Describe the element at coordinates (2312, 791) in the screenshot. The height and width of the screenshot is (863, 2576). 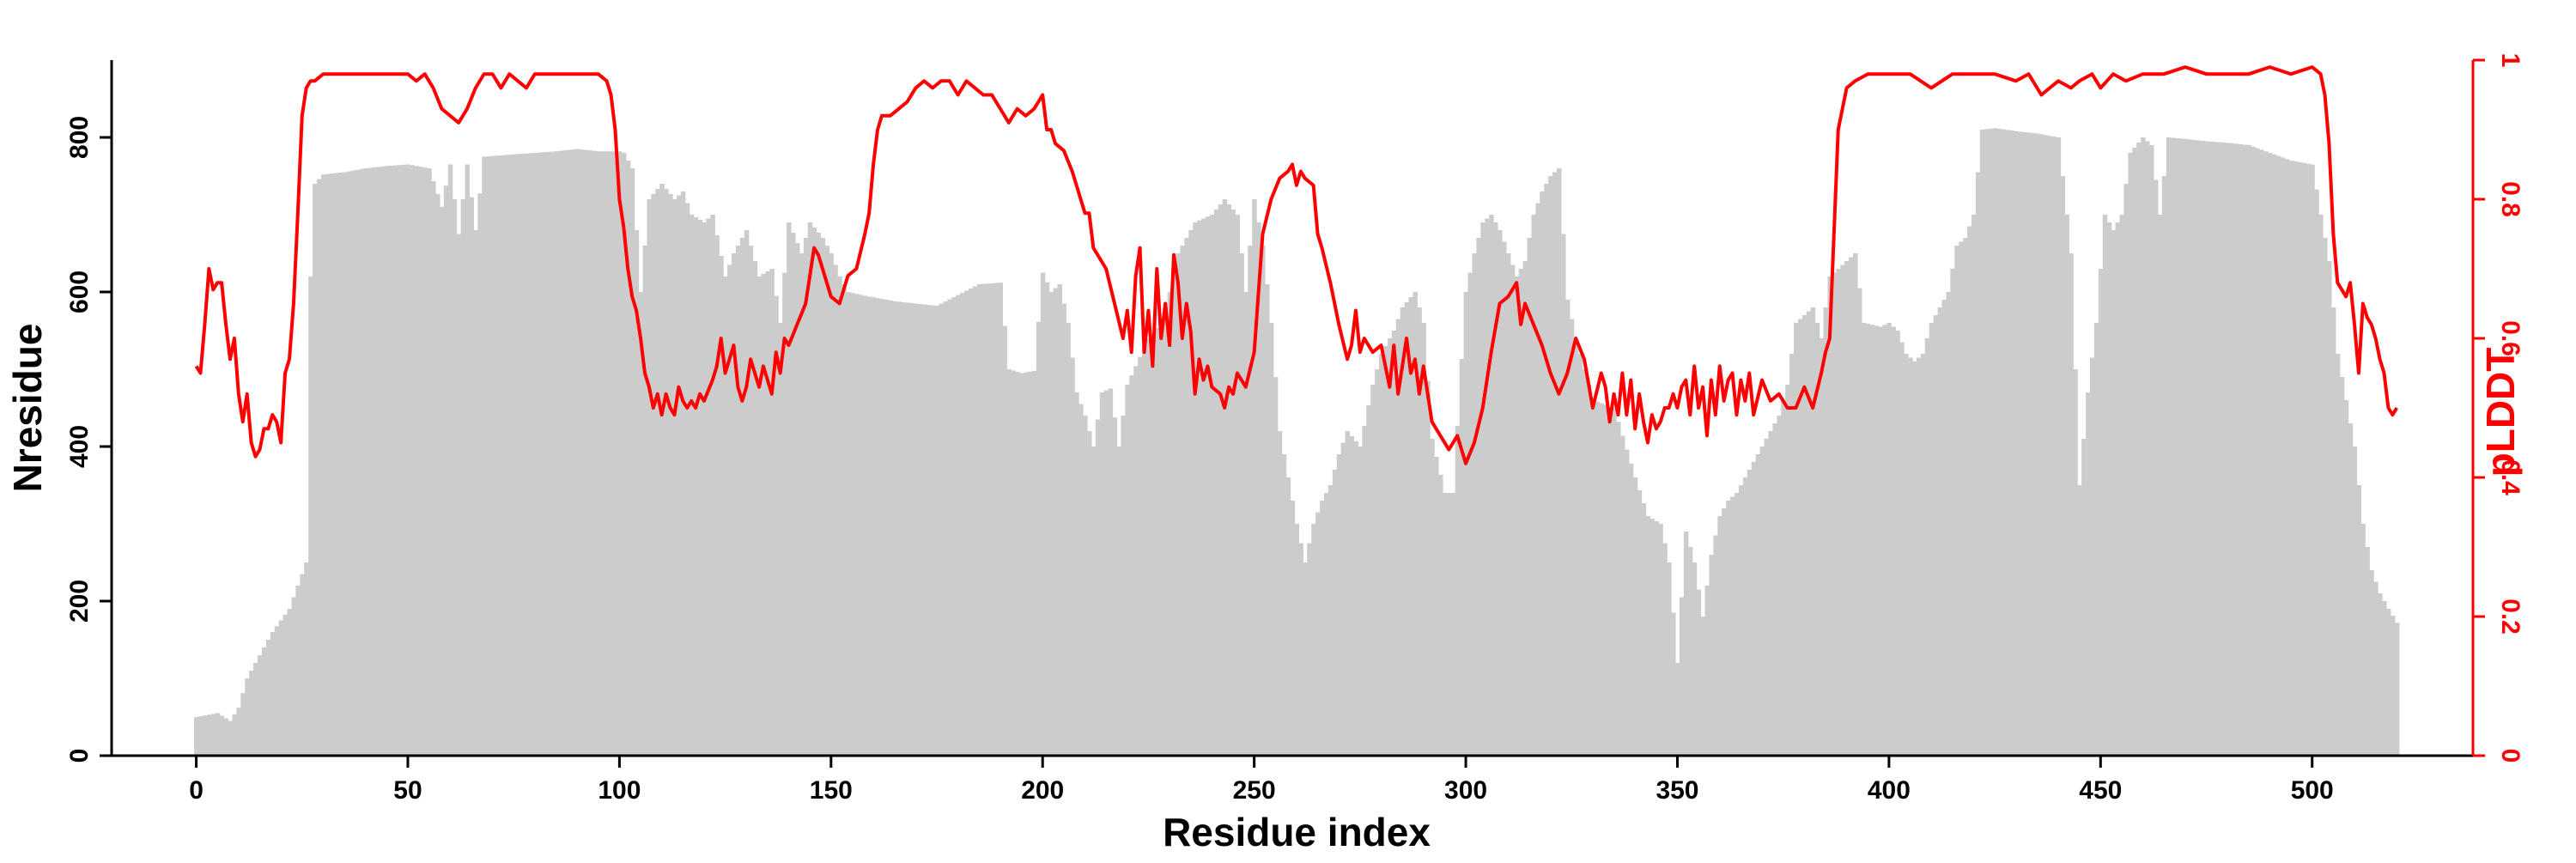
I see `x-tick-label: 500` at that location.